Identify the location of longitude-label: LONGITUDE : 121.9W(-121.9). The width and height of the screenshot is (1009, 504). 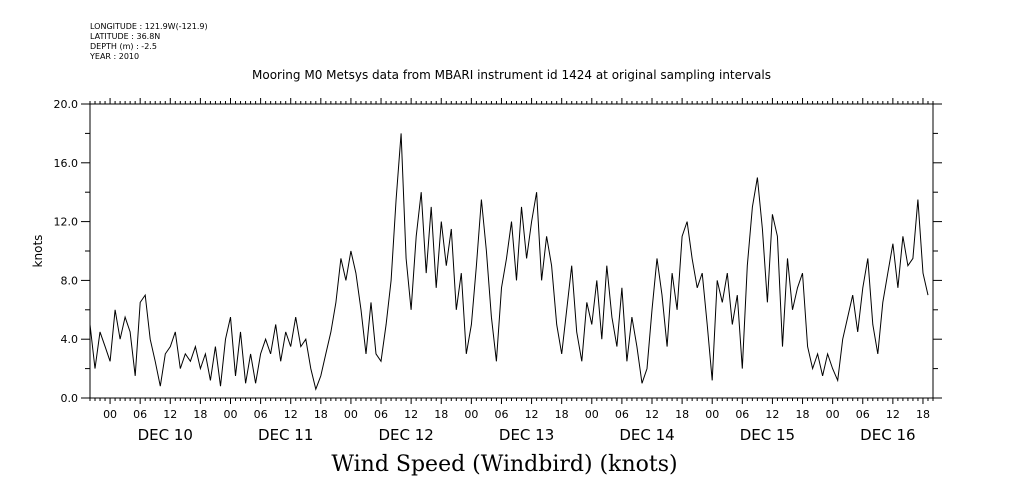
(149, 26).